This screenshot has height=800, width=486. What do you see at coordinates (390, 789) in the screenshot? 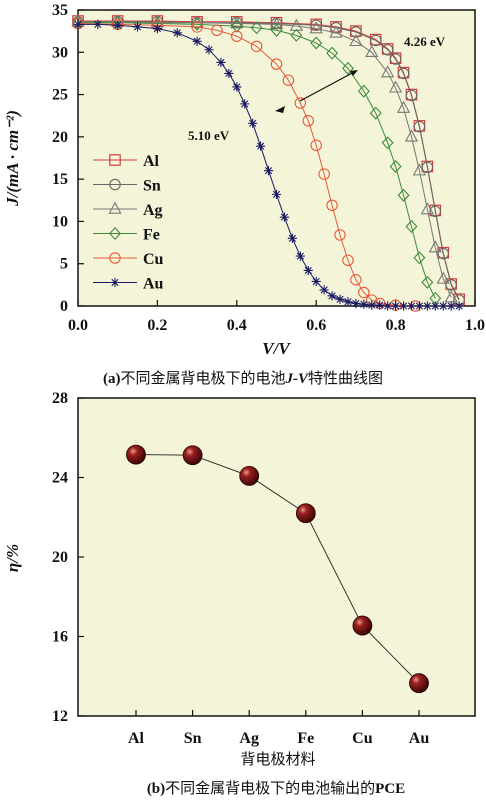
I see `caption-b-text2: PCE` at bounding box center [390, 789].